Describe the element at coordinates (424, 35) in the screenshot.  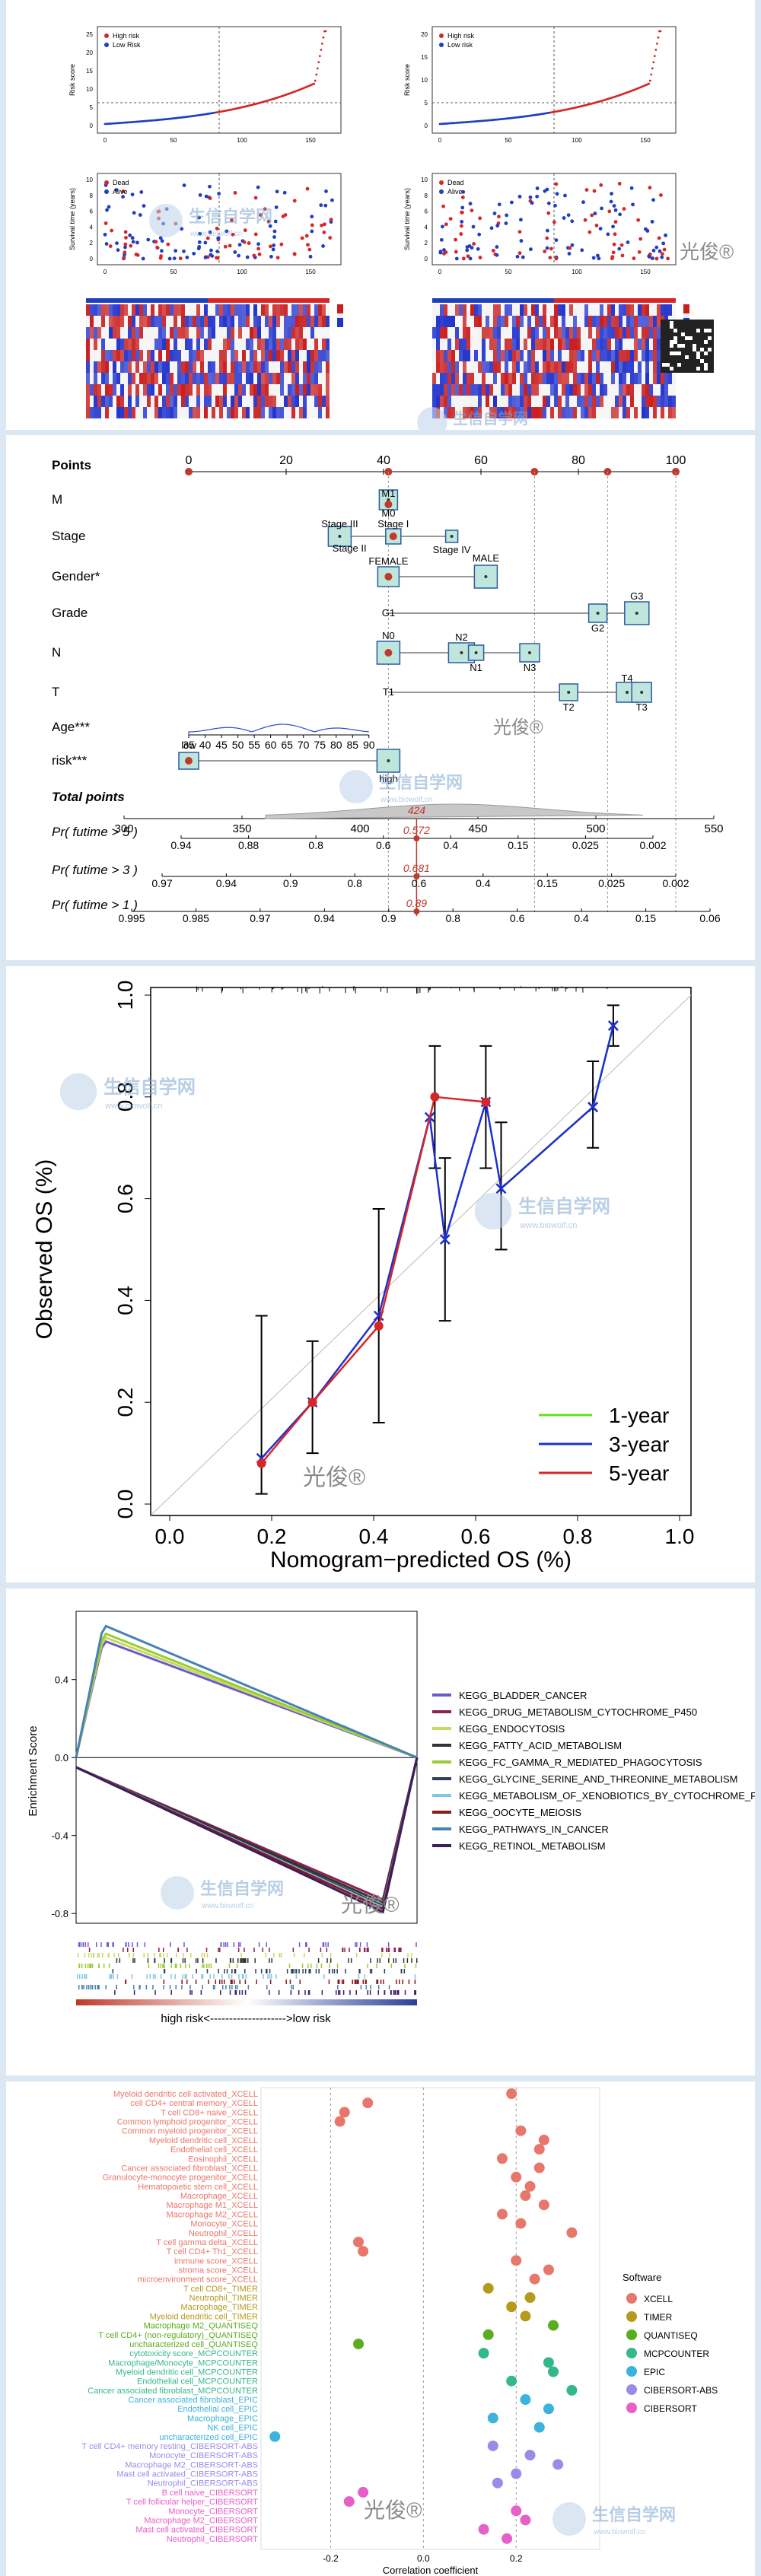
I see `y-tick-label: 20` at that location.